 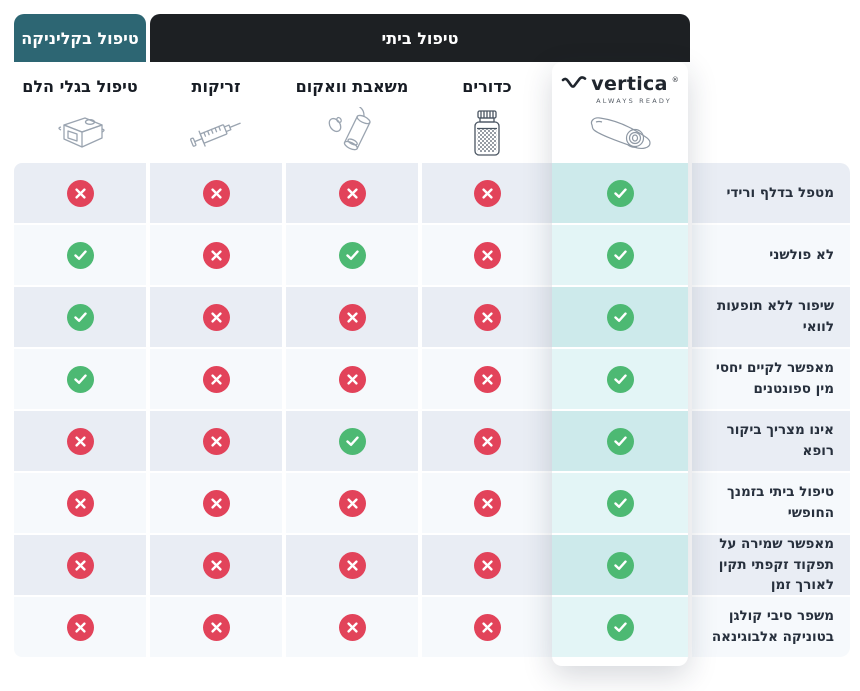 I want to click on tab-clinic-treatment: טיפול בקליניקה, so click(x=80, y=38).